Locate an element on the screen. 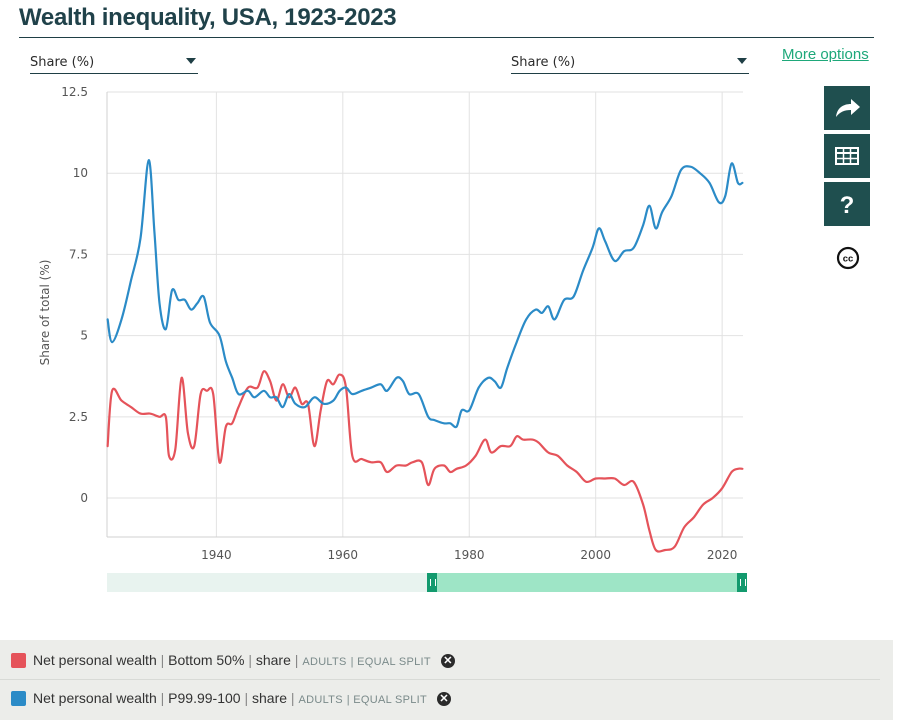  x-tick-label: 2020 is located at coordinates (722, 555).